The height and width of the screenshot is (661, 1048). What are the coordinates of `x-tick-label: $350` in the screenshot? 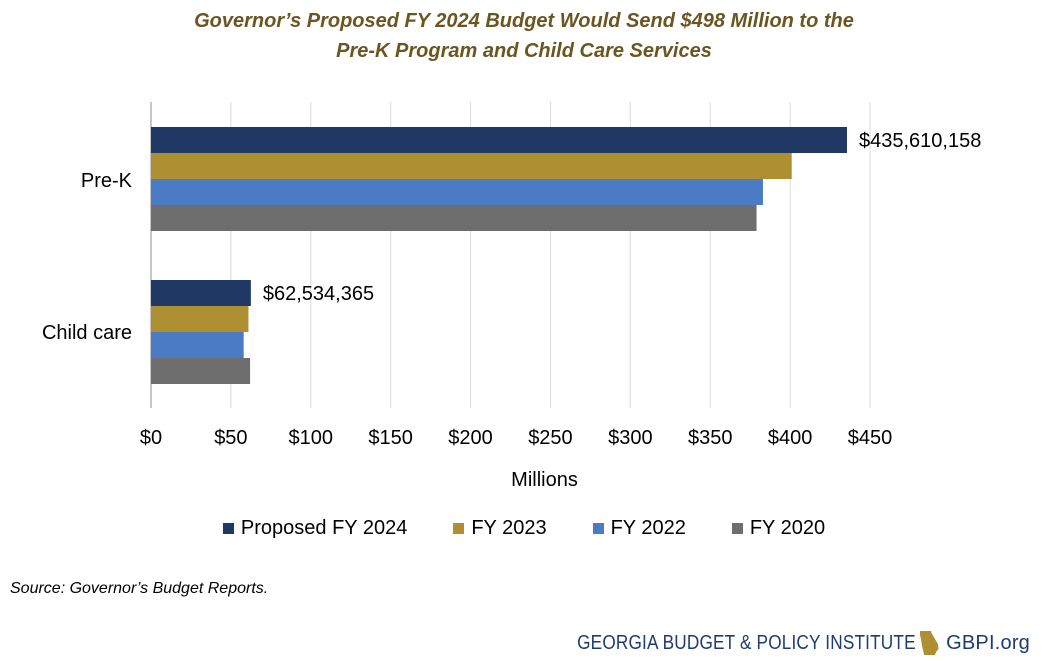 It's located at (710, 438).